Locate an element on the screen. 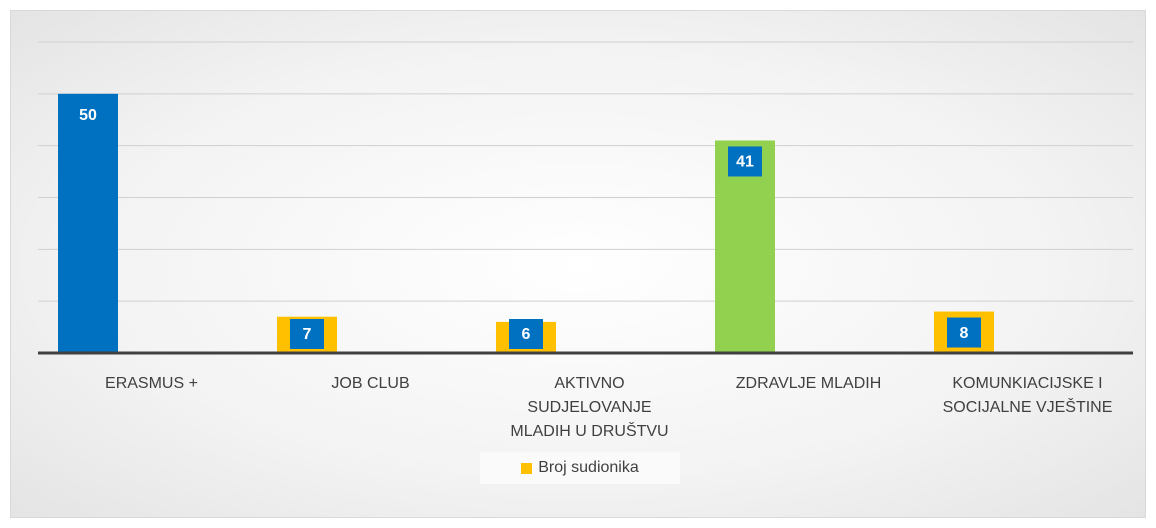  bar is located at coordinates (88, 223).